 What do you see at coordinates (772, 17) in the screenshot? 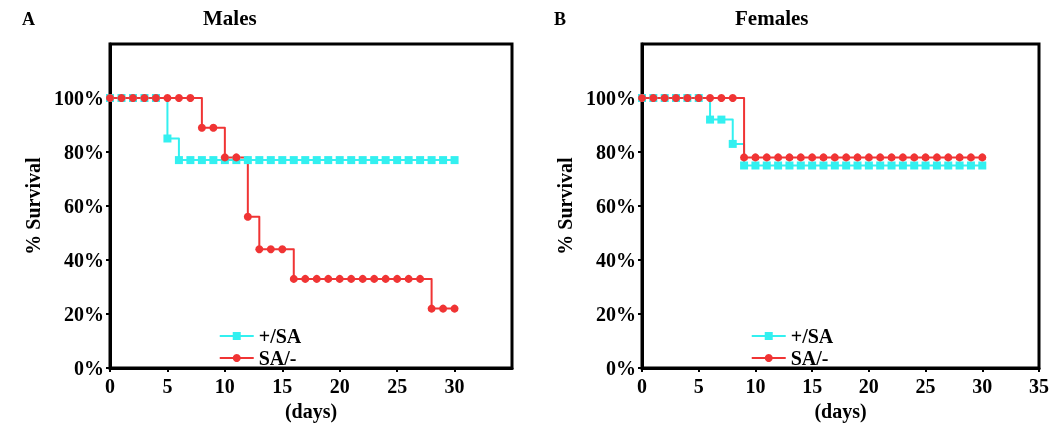
I see `chart-title: Females` at bounding box center [772, 17].